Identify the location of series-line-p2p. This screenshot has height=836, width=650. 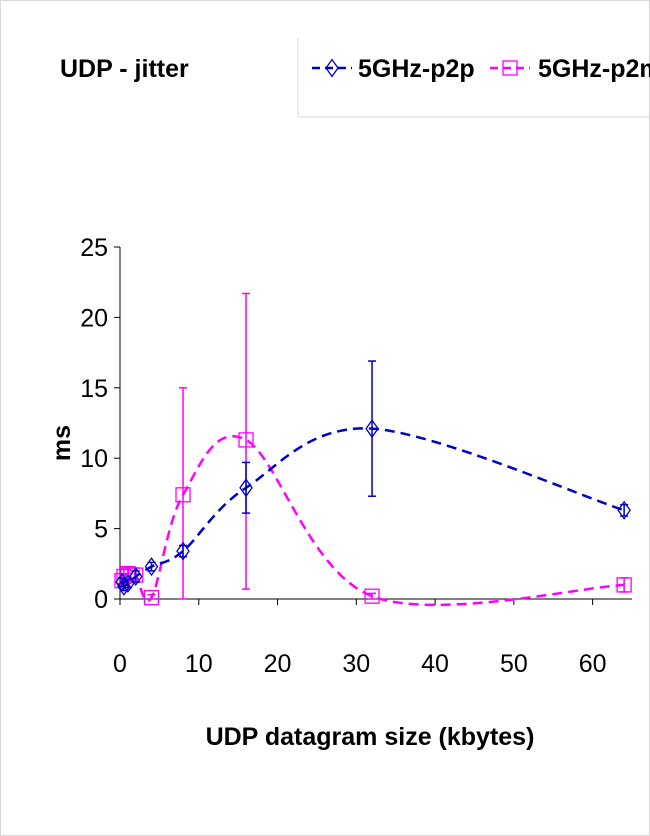
(372, 507).